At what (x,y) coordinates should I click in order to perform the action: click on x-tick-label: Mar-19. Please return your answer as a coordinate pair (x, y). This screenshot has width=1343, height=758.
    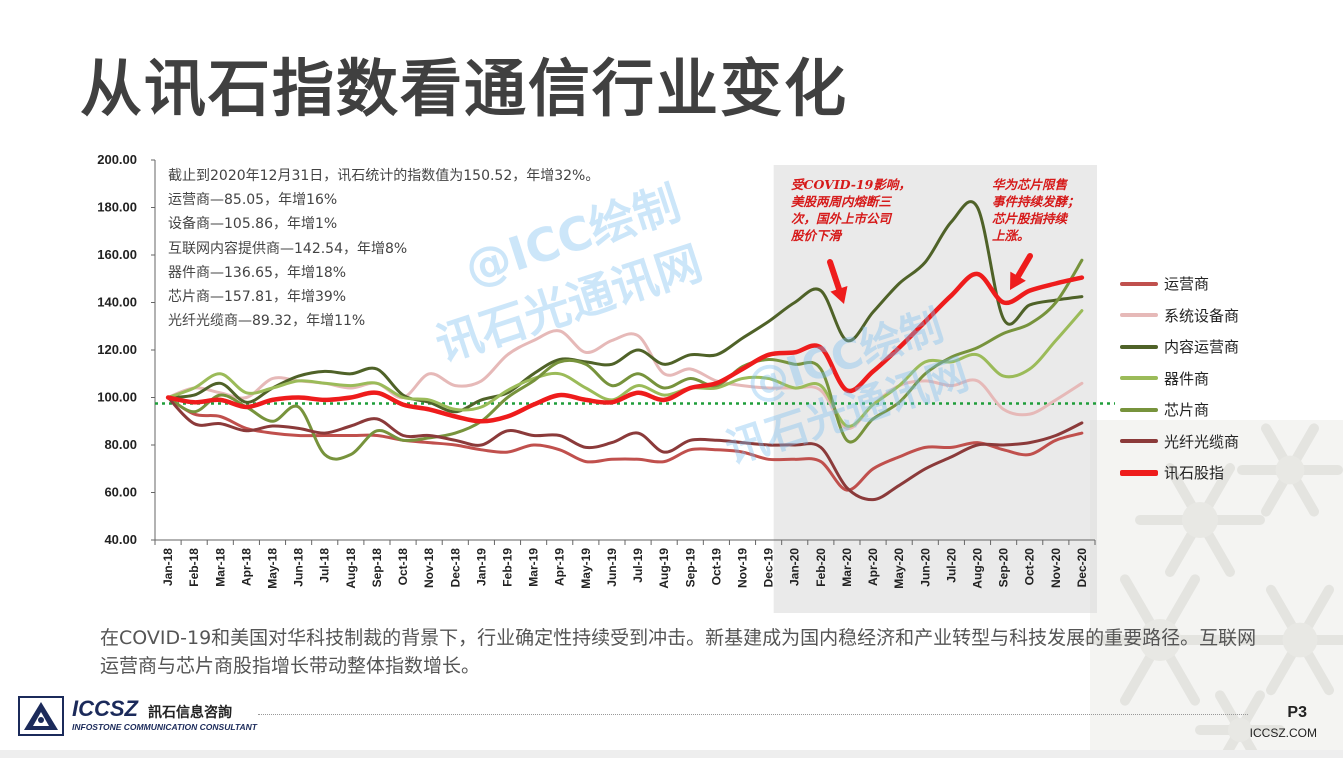
    Looking at the image, I should click on (534, 567).